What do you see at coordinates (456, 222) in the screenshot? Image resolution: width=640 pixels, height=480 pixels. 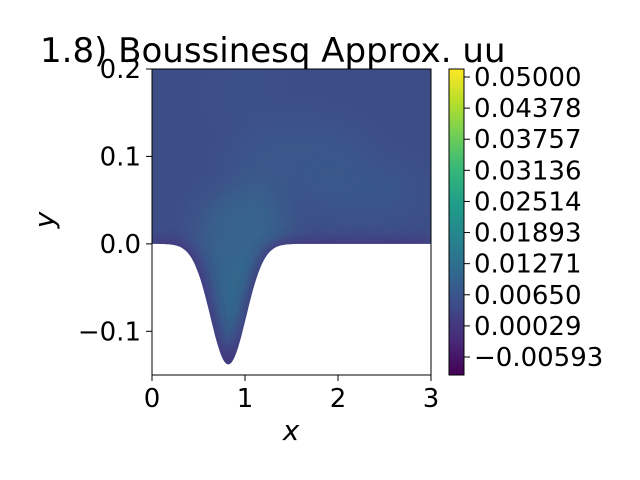 I see `colorbar-gradient` at bounding box center [456, 222].